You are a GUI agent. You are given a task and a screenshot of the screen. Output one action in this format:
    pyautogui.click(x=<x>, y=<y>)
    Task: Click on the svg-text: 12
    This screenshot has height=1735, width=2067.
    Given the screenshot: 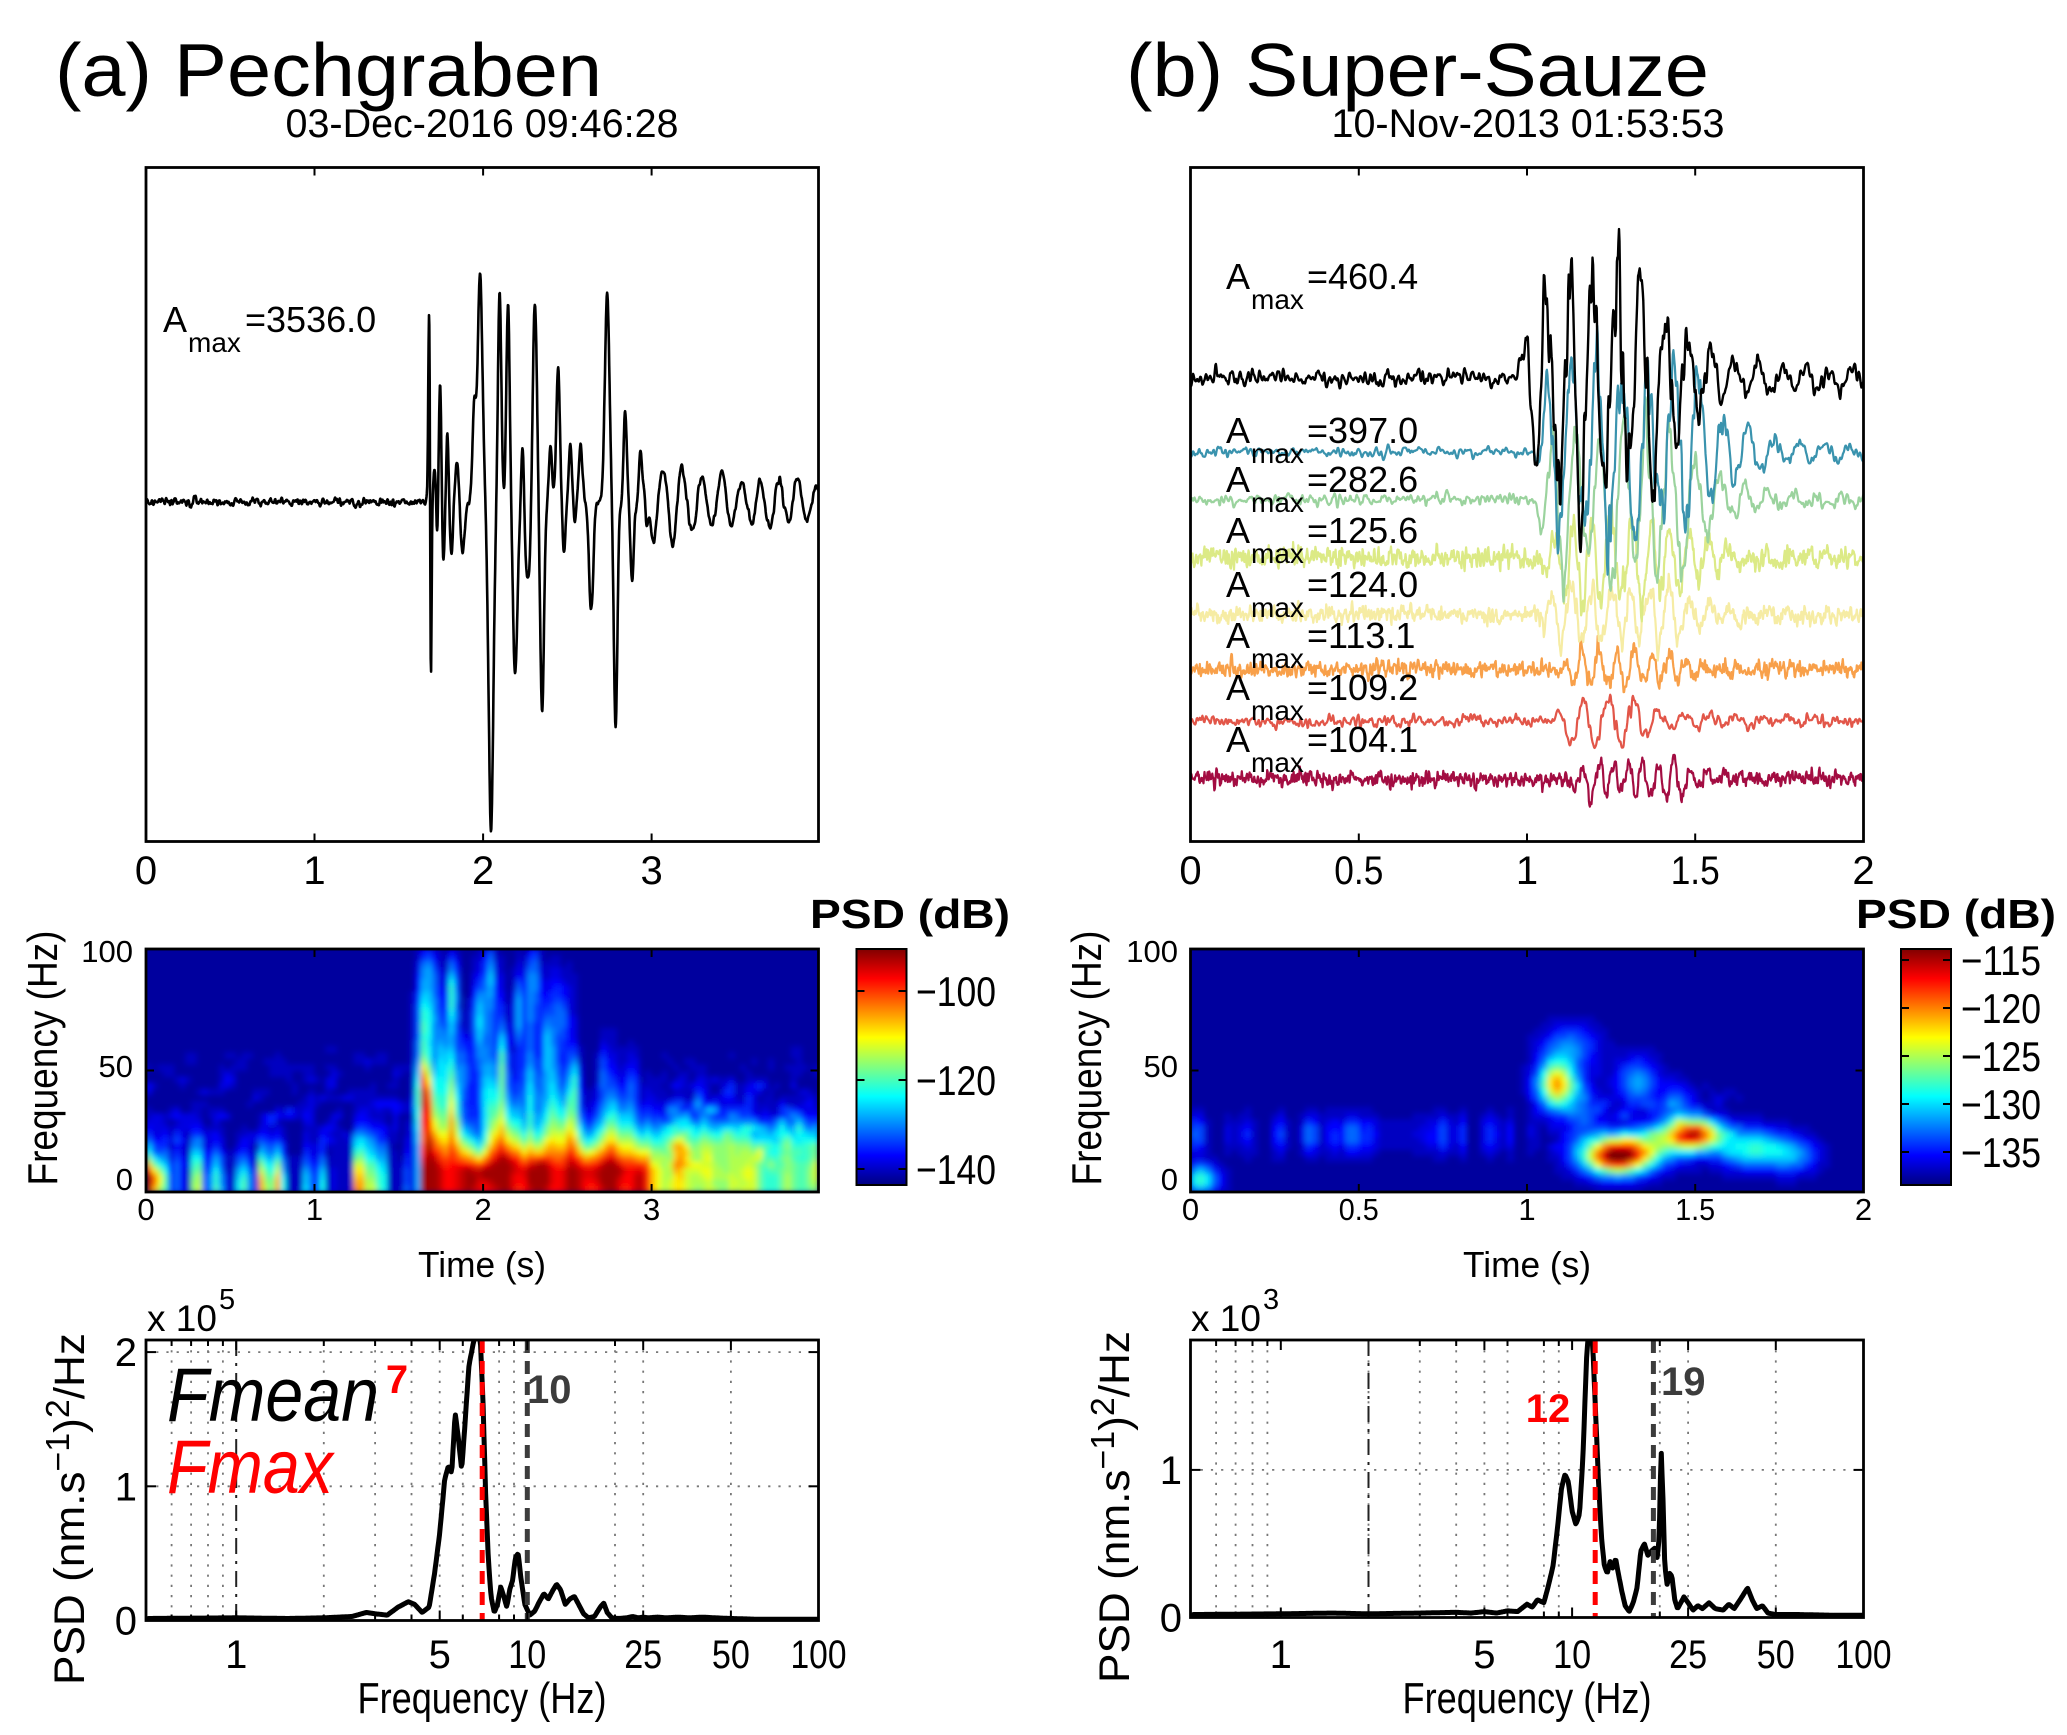 What is the action you would take?
    pyautogui.click(x=1548, y=1409)
    